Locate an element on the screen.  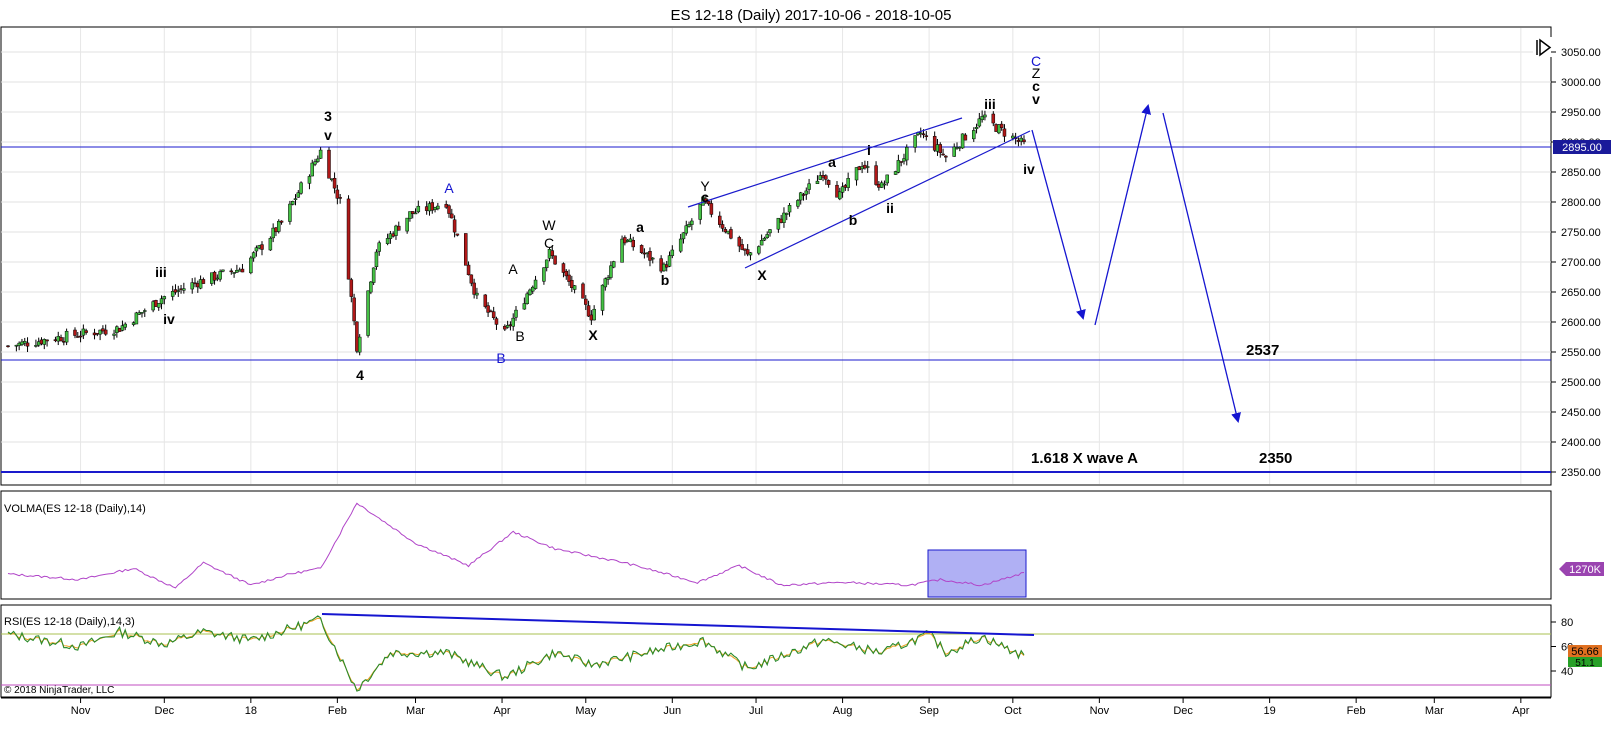
price-tick-label: 2800.00 is located at coordinates (1581, 203).